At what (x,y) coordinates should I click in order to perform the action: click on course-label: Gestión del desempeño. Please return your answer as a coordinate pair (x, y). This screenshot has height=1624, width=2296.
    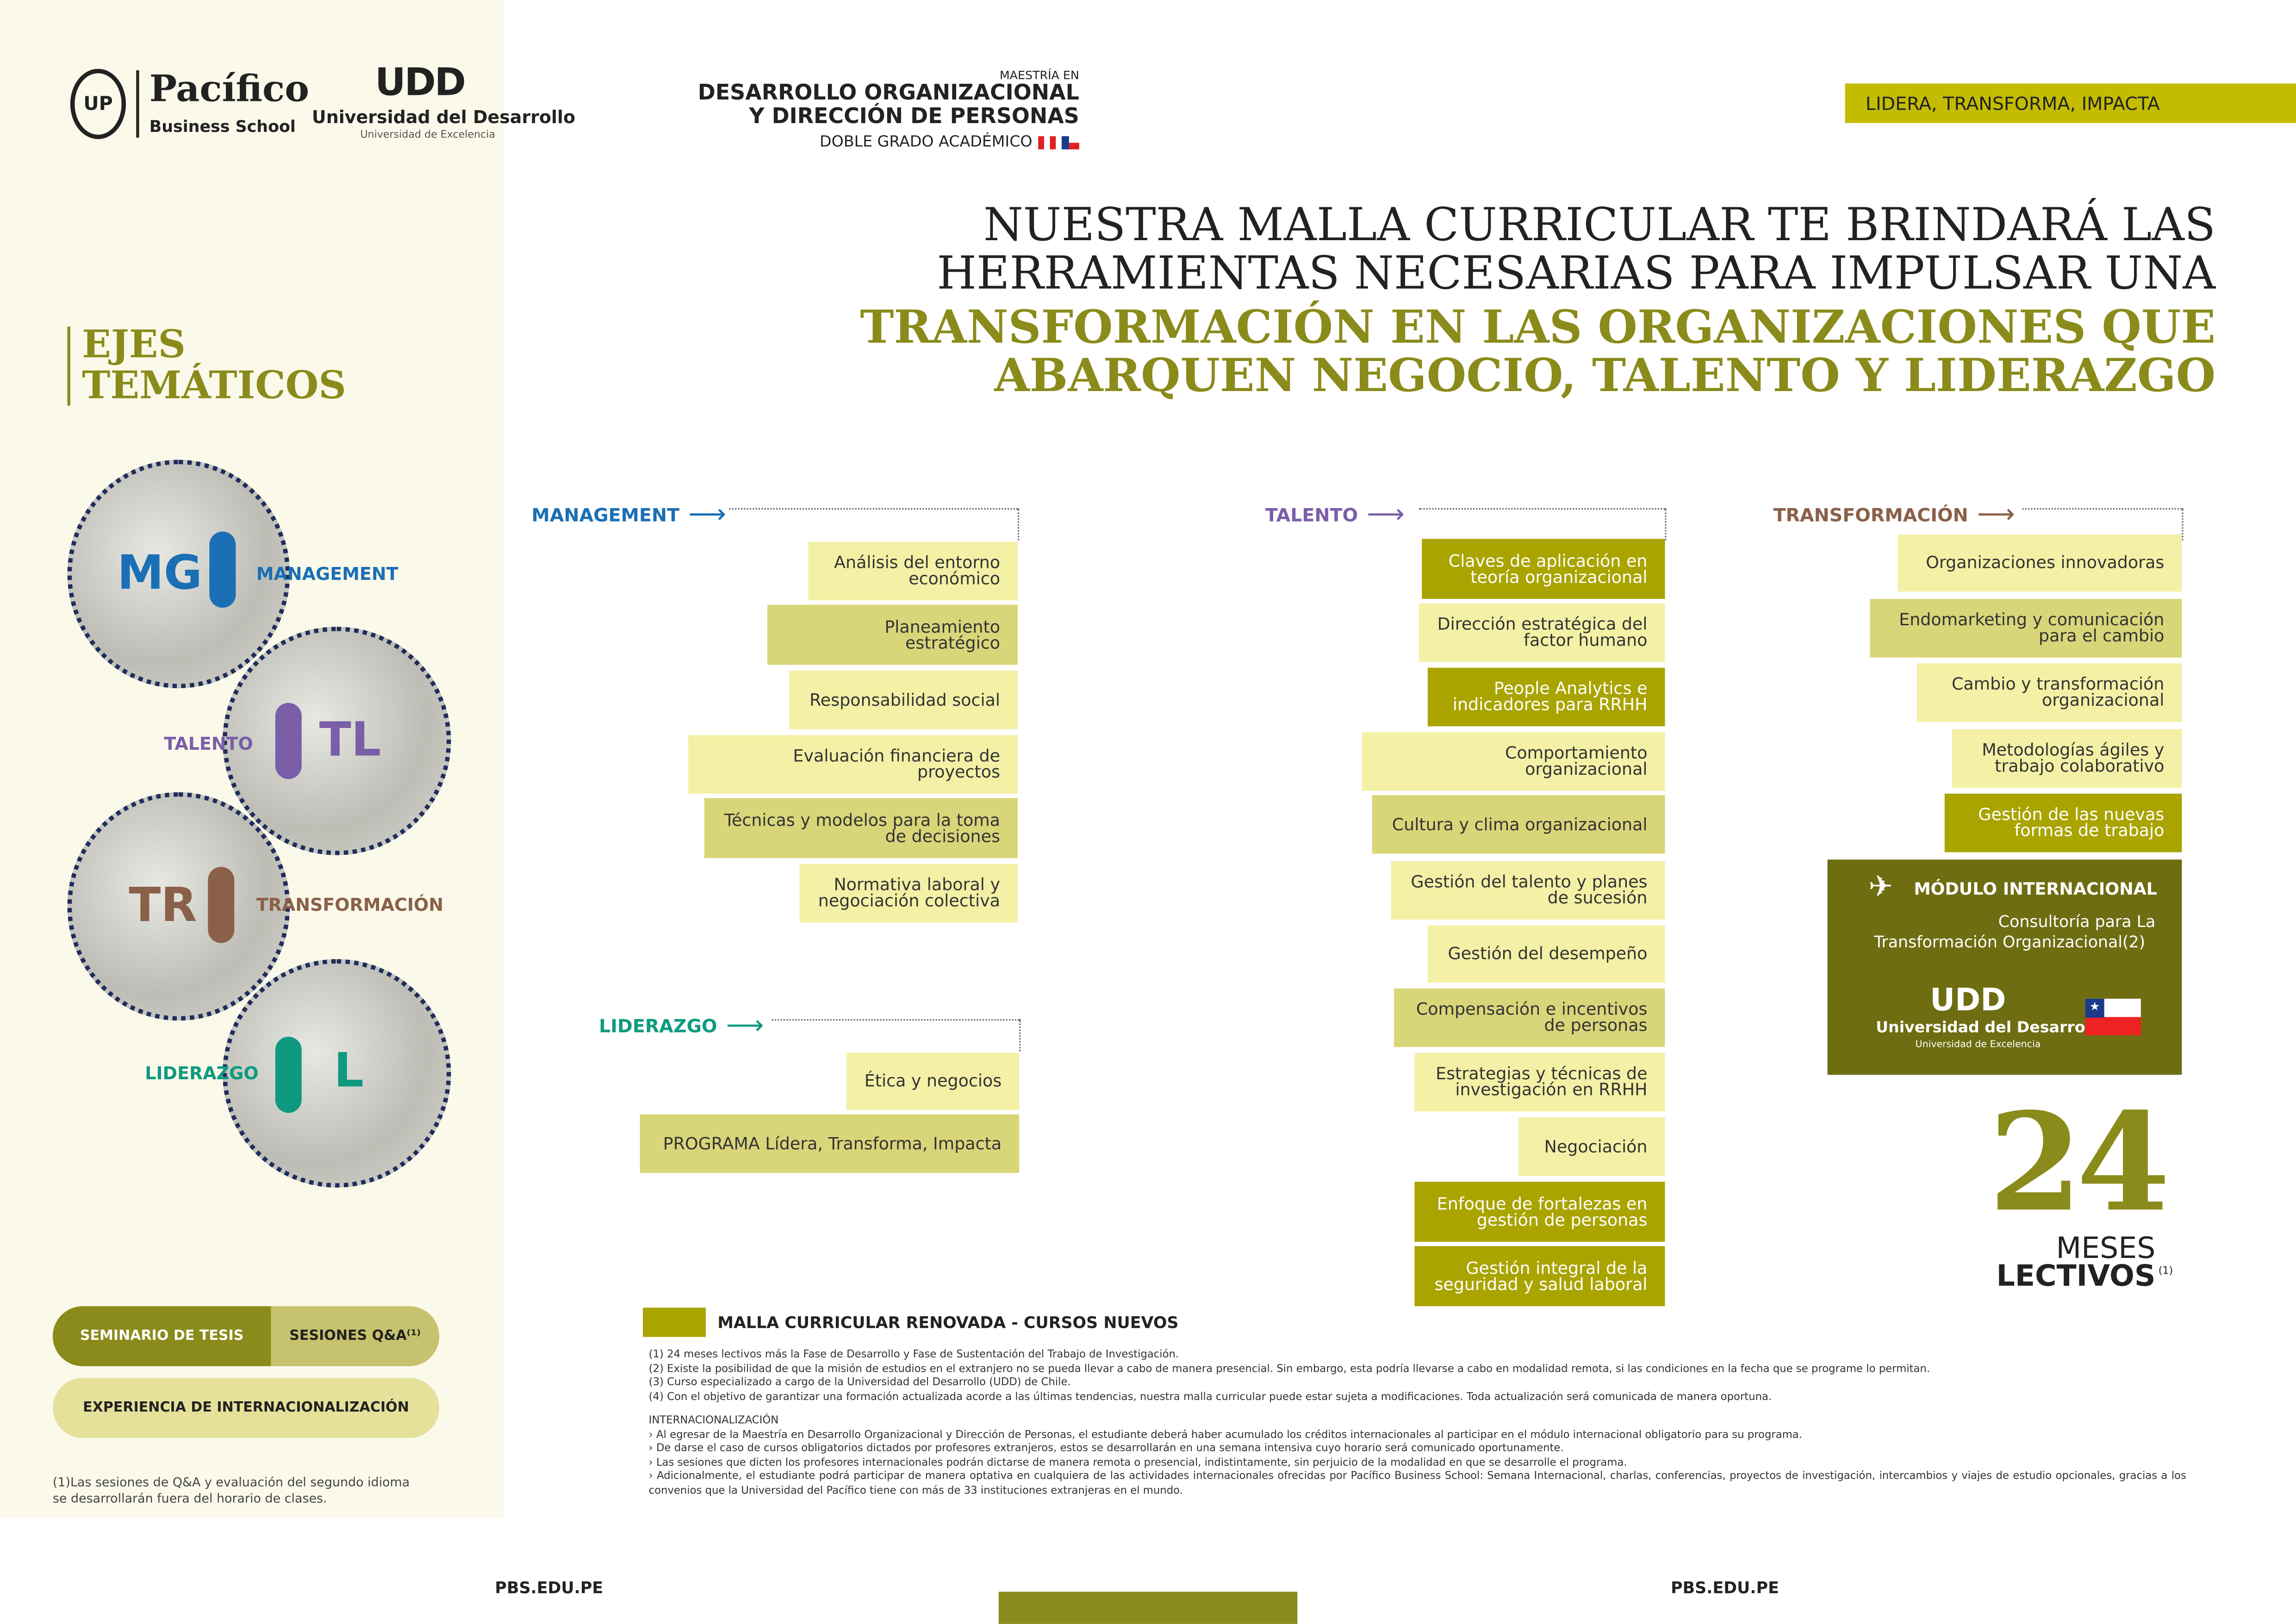
    Looking at the image, I should click on (1548, 953).